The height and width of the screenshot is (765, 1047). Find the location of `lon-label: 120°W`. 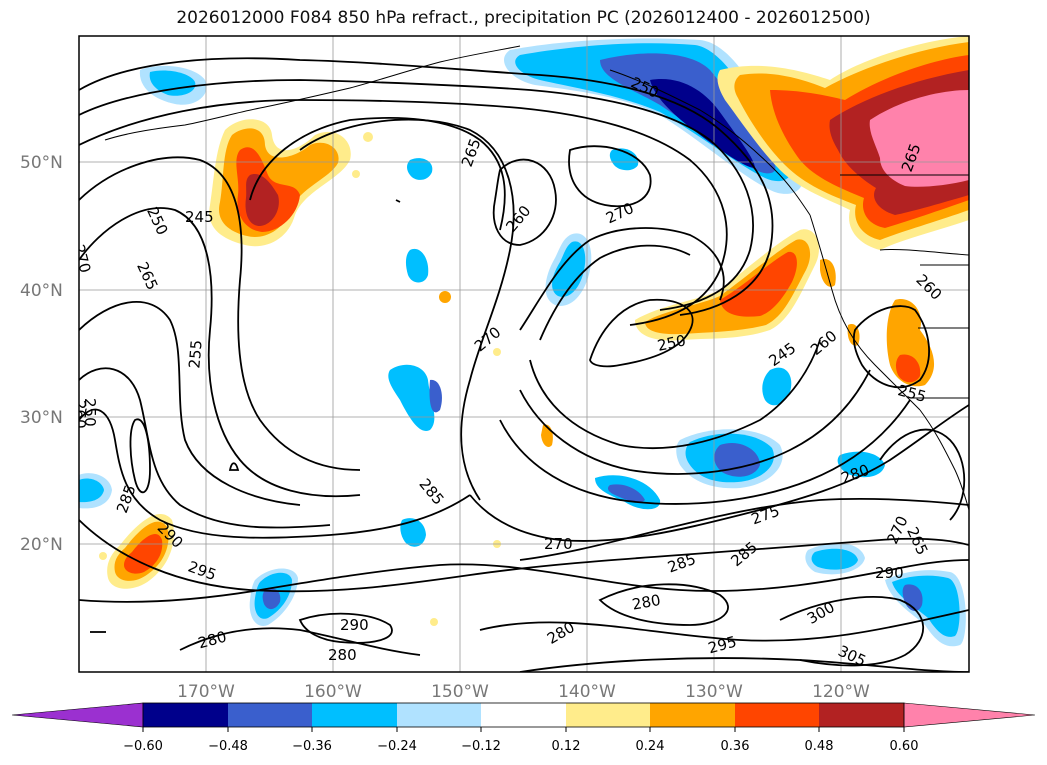

lon-label: 120°W is located at coordinates (841, 692).